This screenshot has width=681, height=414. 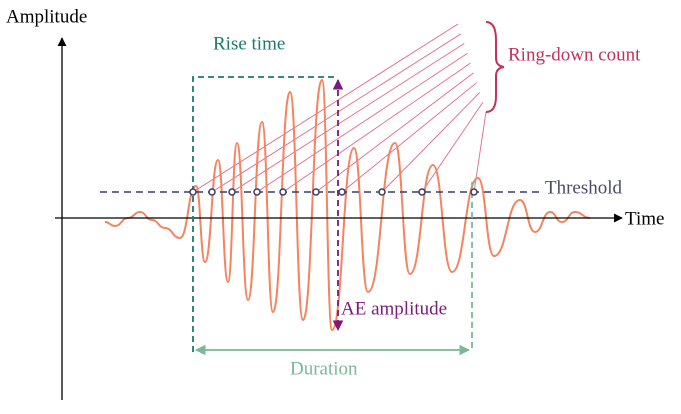 What do you see at coordinates (574, 54) in the screenshot?
I see `ring-down-label: Ring-down count` at bounding box center [574, 54].